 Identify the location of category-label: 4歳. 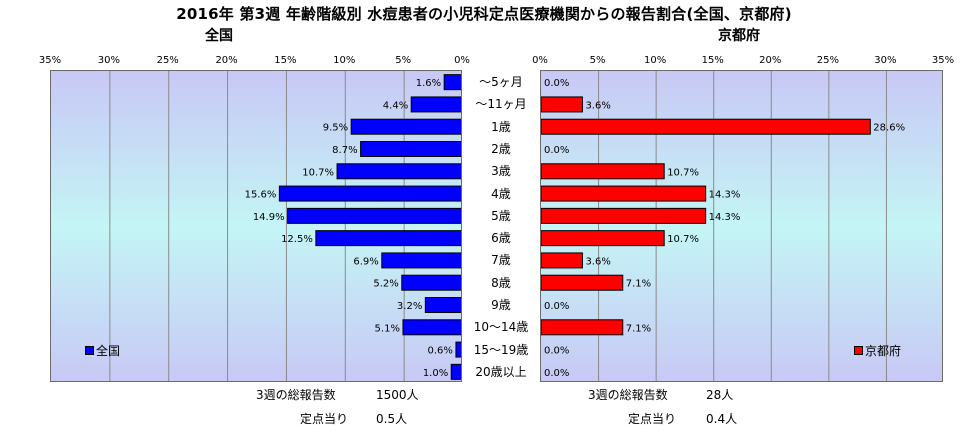
(501, 193).